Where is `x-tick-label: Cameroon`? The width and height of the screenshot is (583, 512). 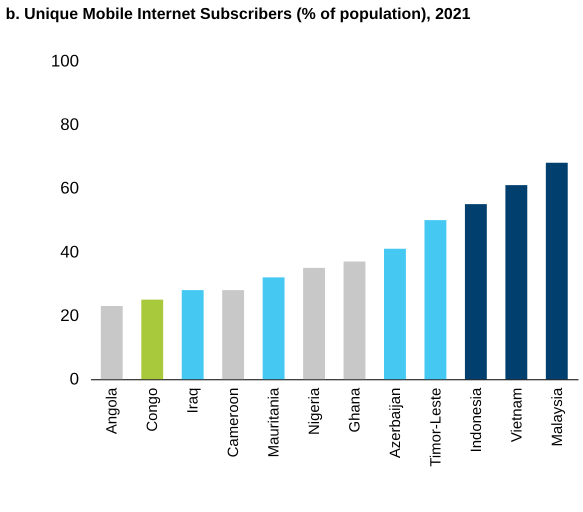 x-tick-label: Cameroon is located at coordinates (233, 423).